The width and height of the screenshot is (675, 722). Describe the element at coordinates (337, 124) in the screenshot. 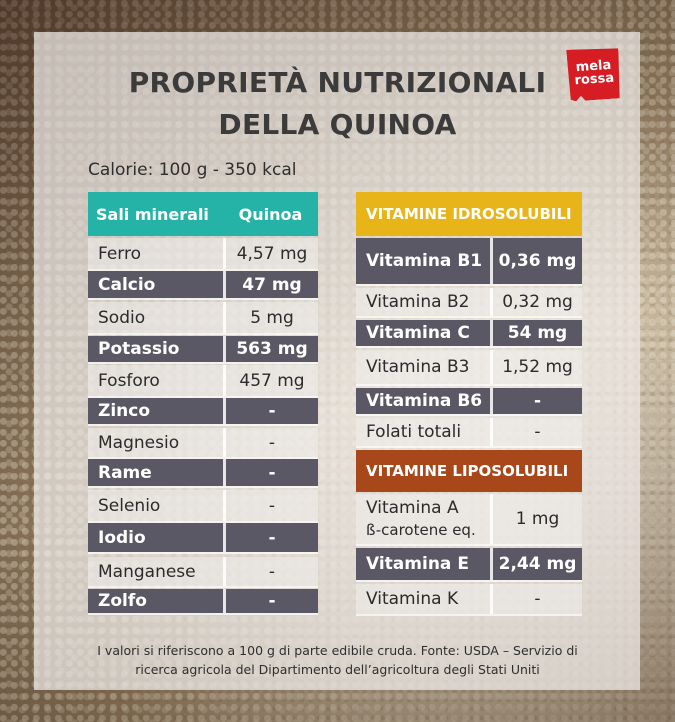

I see `page-title-line2: DELLA QUINOA` at that location.